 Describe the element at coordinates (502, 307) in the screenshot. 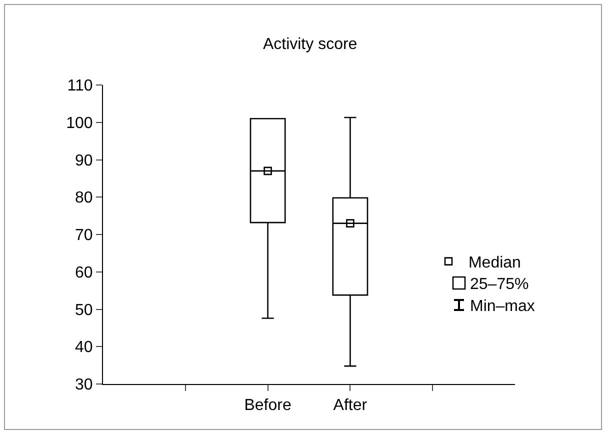

I see `annotation: Min–max` at that location.